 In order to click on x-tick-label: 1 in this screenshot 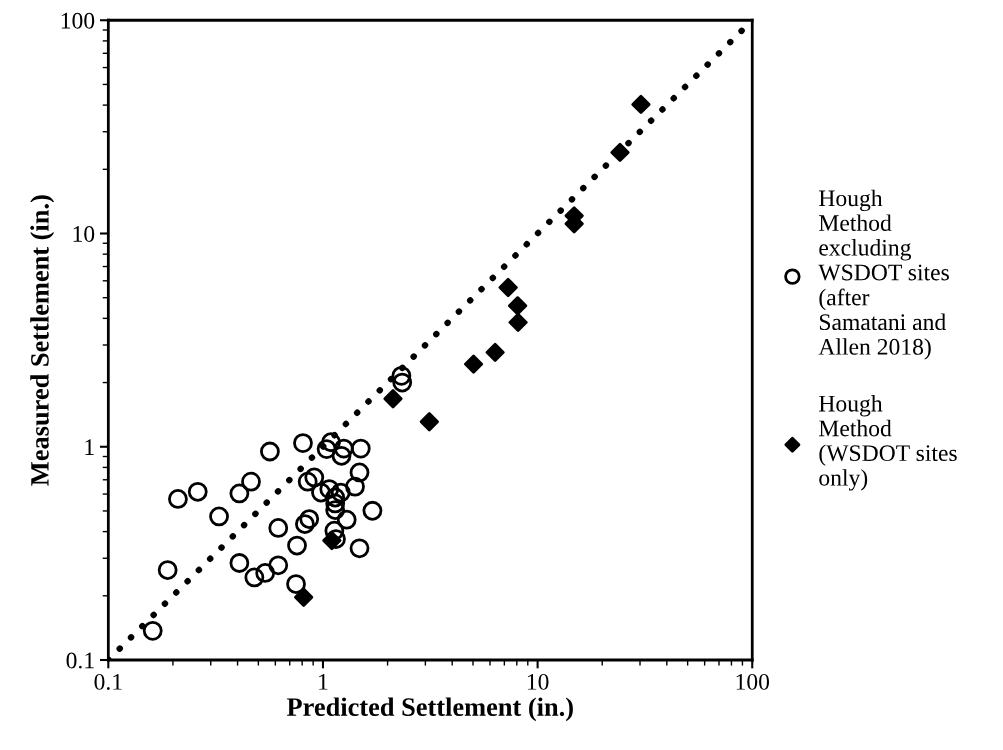, I will do `click(323, 681)`.